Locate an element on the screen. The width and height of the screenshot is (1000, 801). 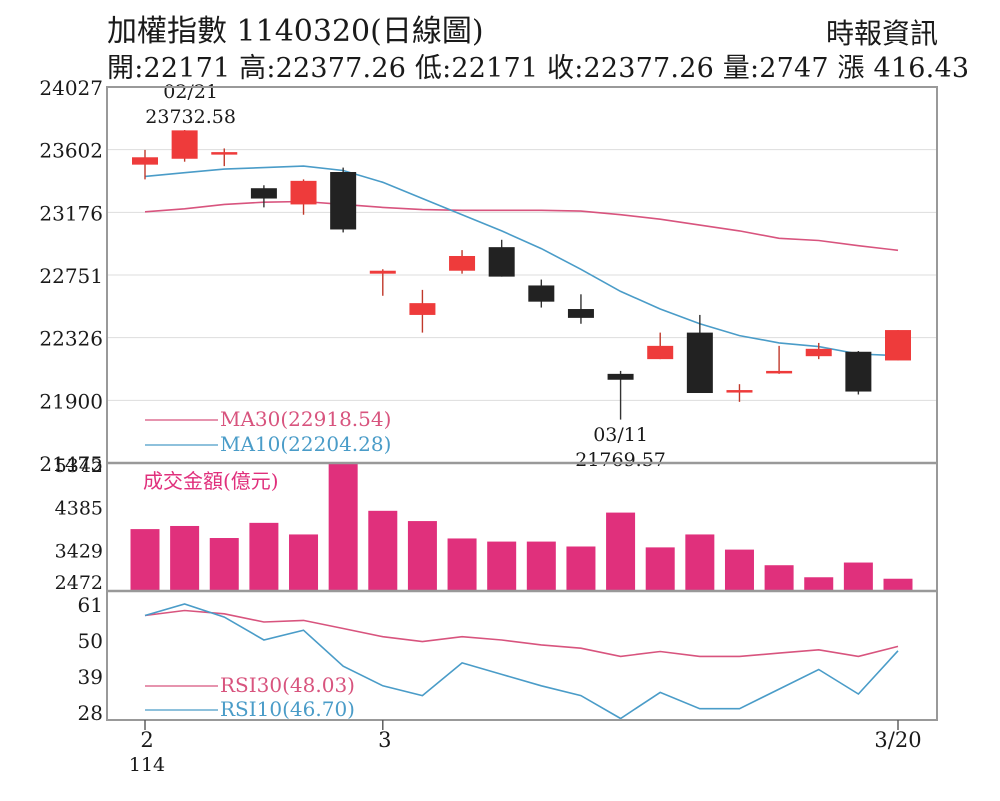
price-tick-label: 22326 is located at coordinates (71, 339).